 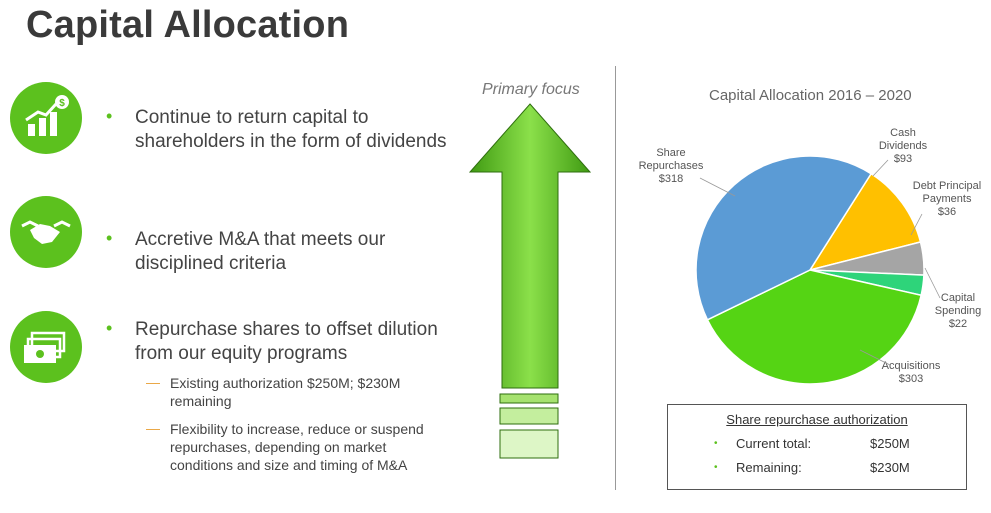 I want to click on handshake-icon, so click(x=46, y=232).